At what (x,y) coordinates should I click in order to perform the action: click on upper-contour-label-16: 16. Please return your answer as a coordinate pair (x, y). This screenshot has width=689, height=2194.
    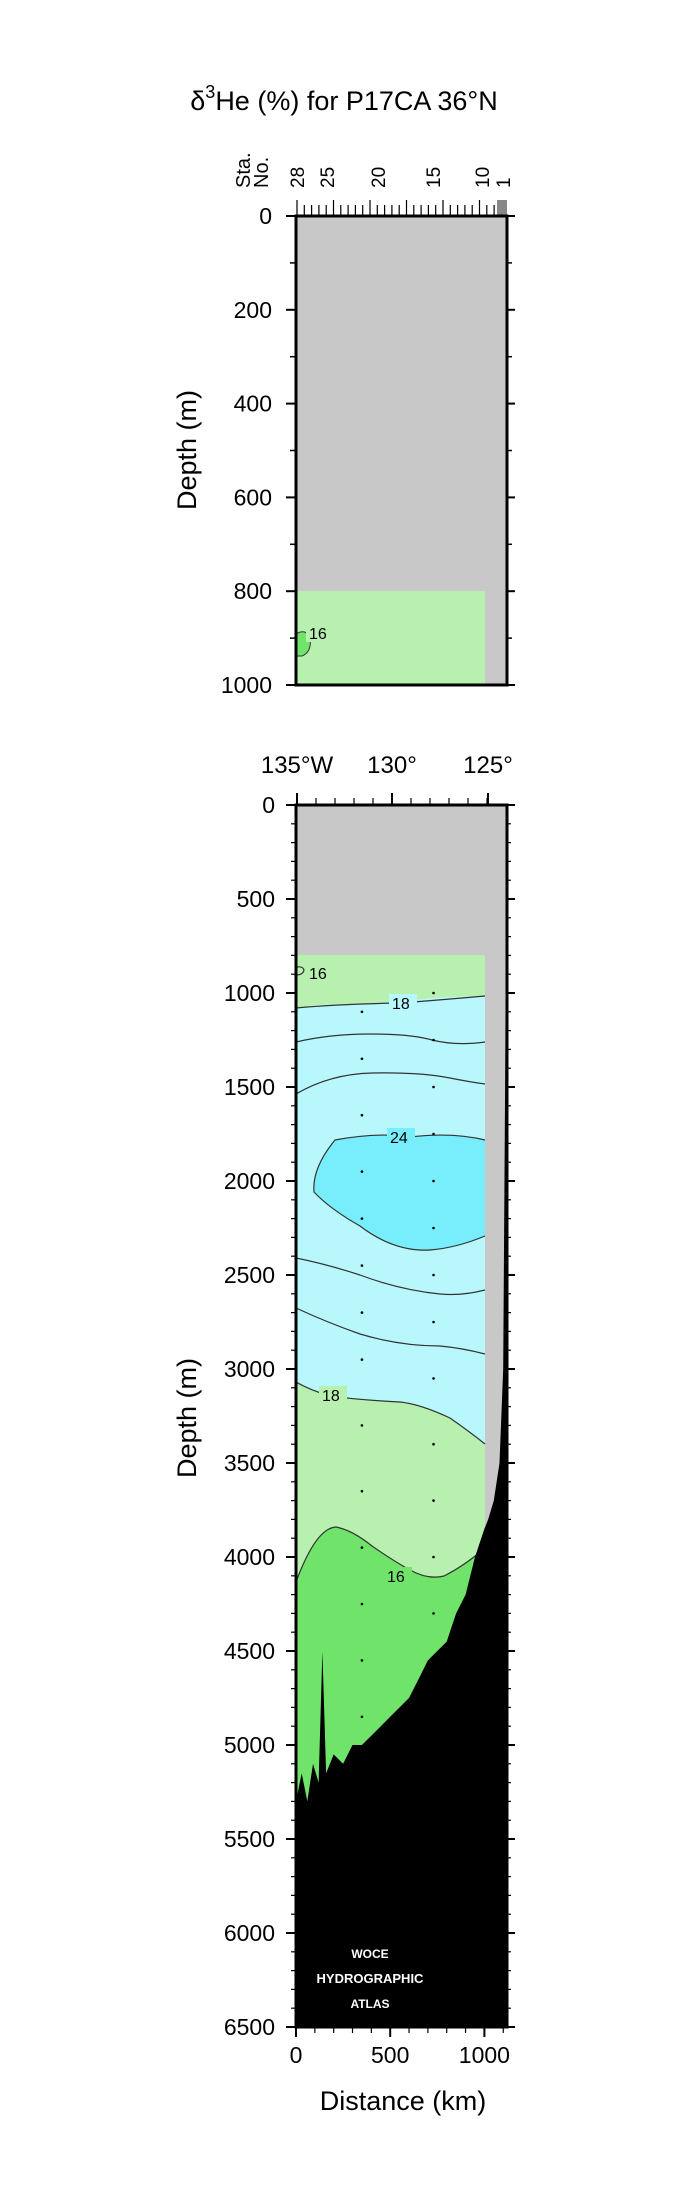
    Looking at the image, I should click on (318, 634).